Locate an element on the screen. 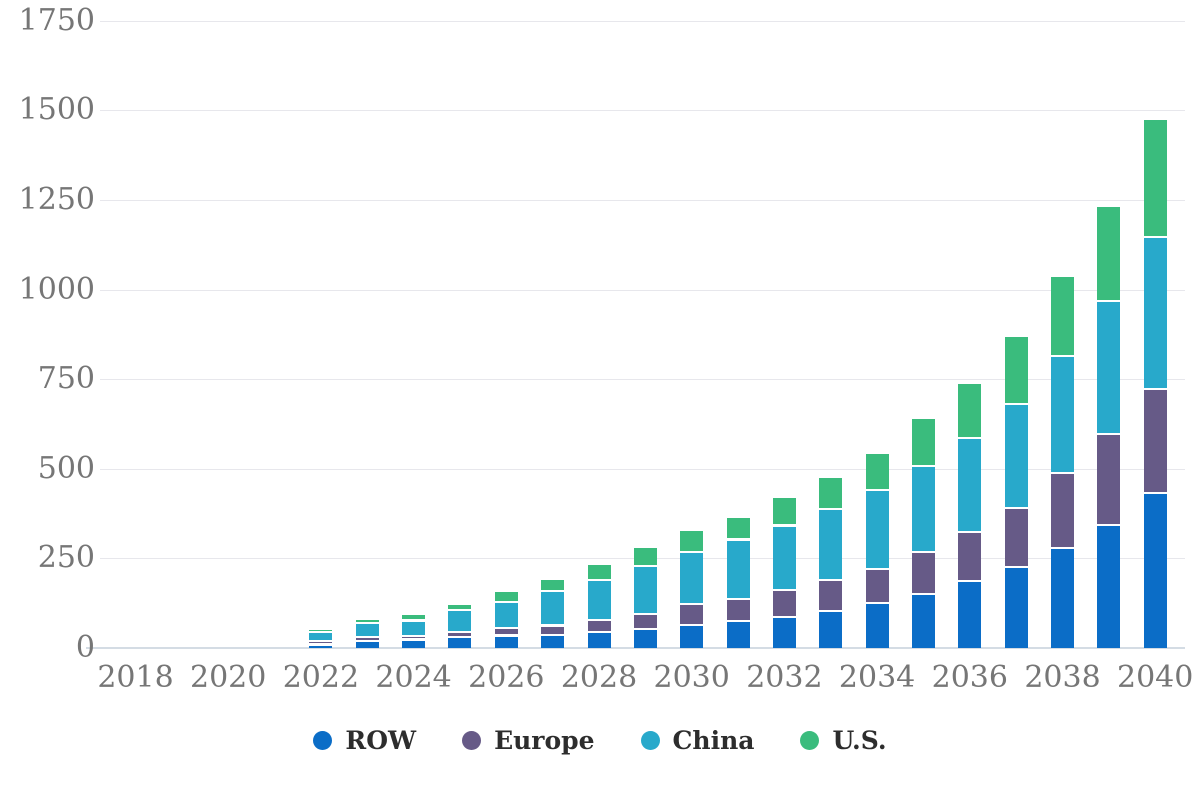  bar-2030-europe is located at coordinates (692, 616).